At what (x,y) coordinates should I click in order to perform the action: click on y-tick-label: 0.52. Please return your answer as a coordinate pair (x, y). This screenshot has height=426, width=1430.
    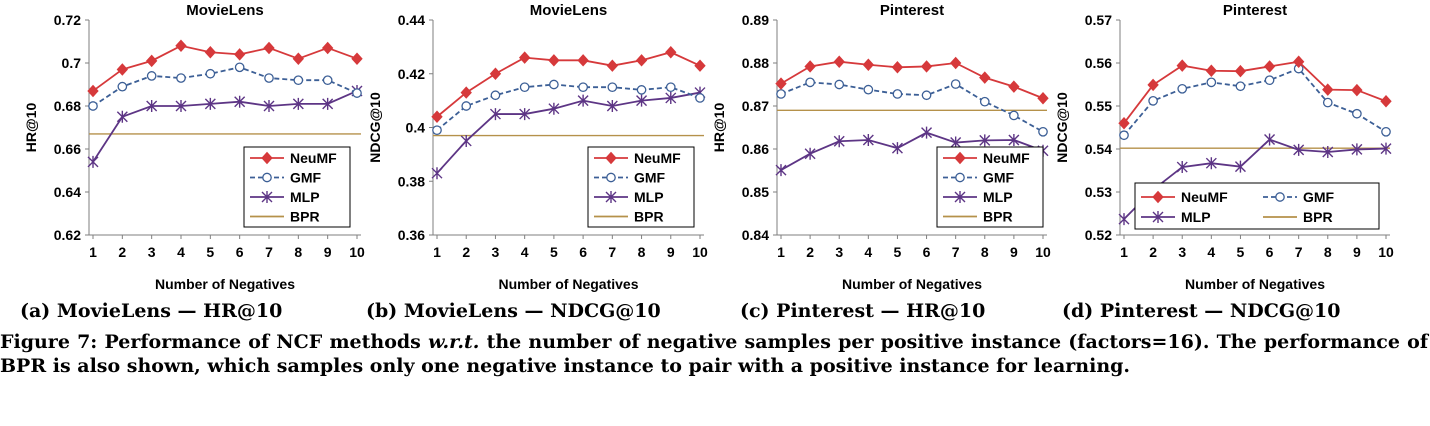
    Looking at the image, I should click on (1098, 235).